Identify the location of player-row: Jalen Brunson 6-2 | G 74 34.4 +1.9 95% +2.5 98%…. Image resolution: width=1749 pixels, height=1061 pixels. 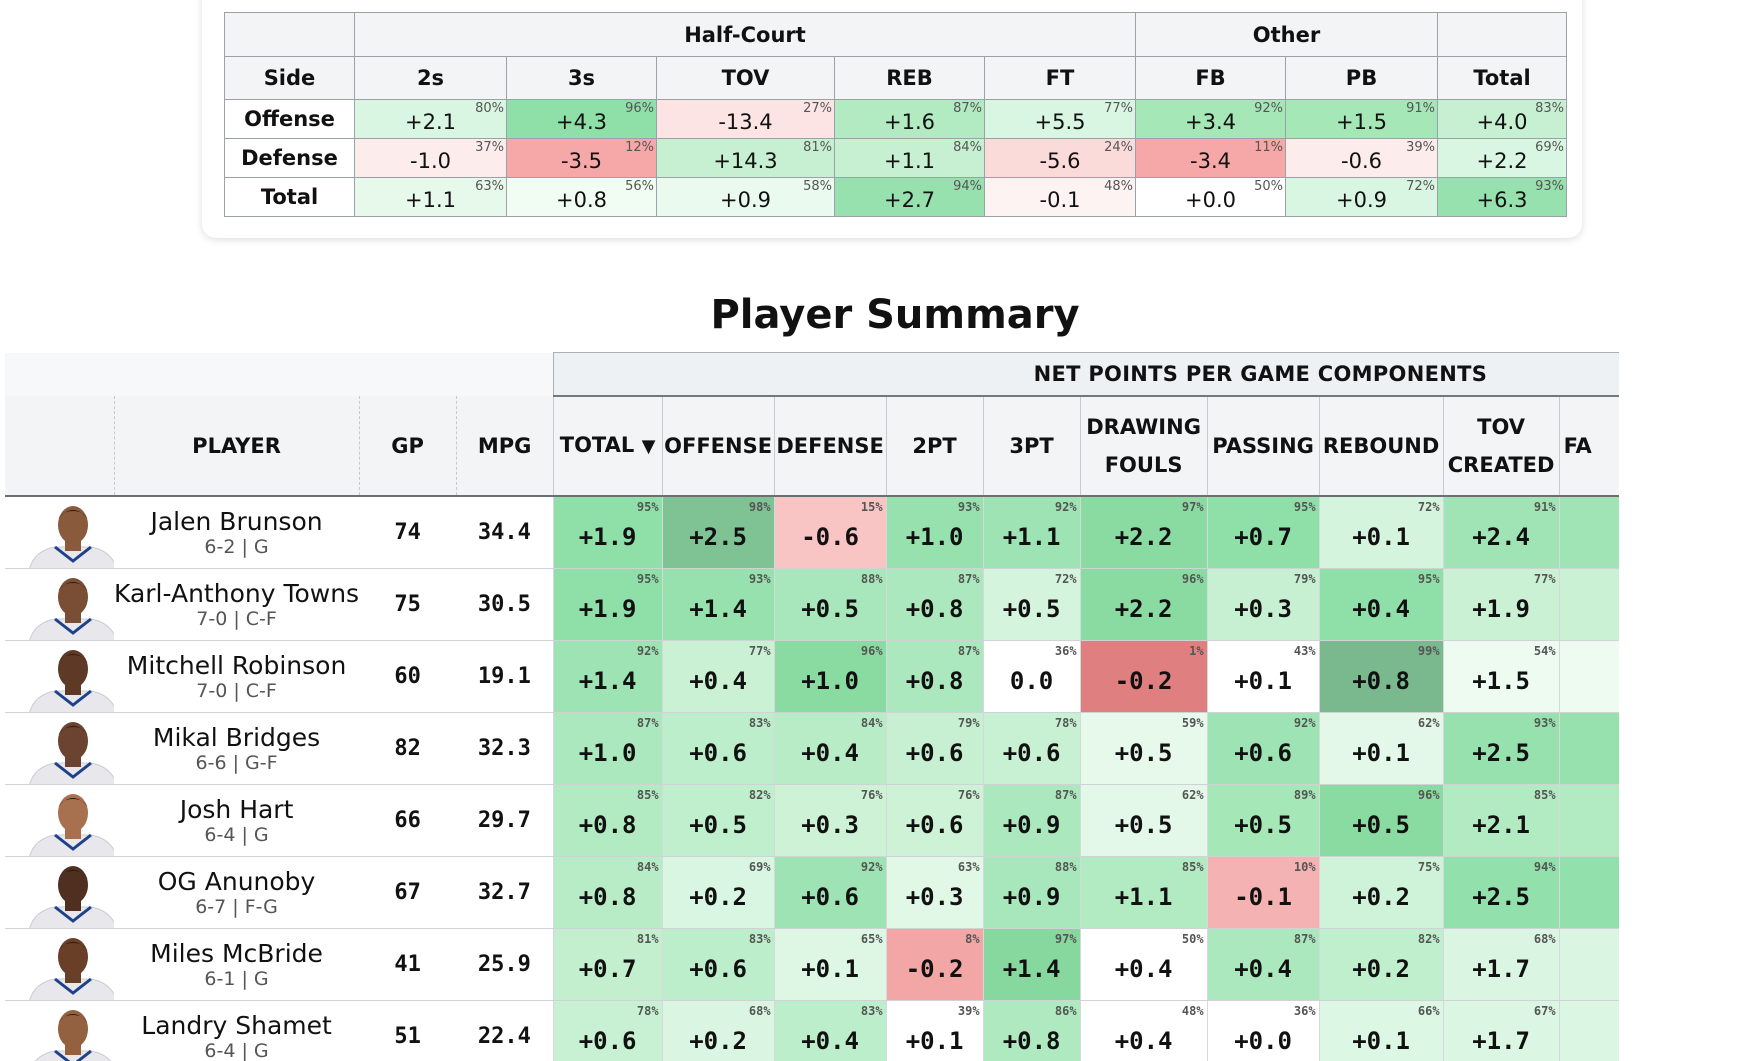
(812, 532).